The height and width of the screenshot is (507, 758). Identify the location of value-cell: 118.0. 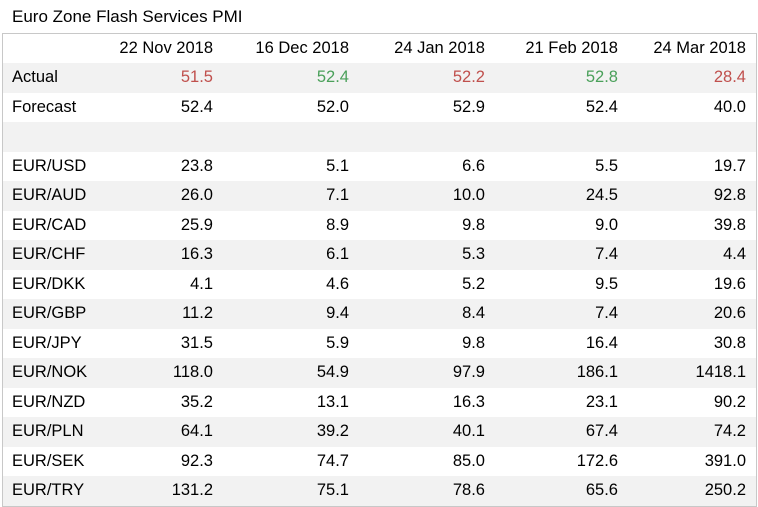
(192, 372).